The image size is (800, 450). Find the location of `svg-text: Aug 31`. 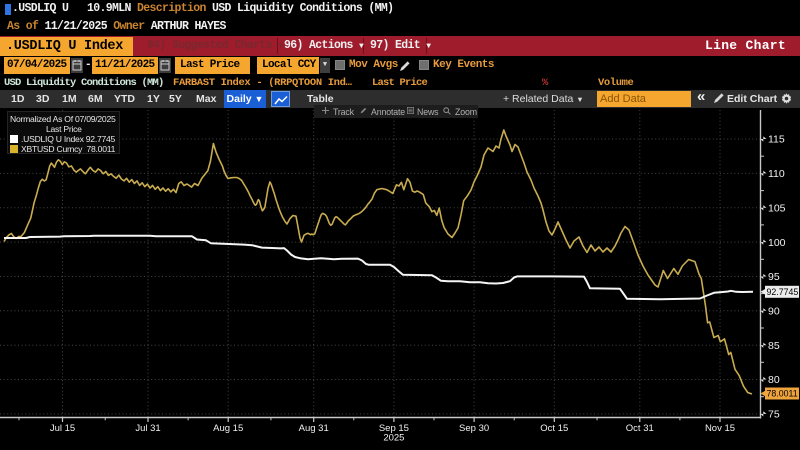

svg-text: Aug 31 is located at coordinates (314, 428).